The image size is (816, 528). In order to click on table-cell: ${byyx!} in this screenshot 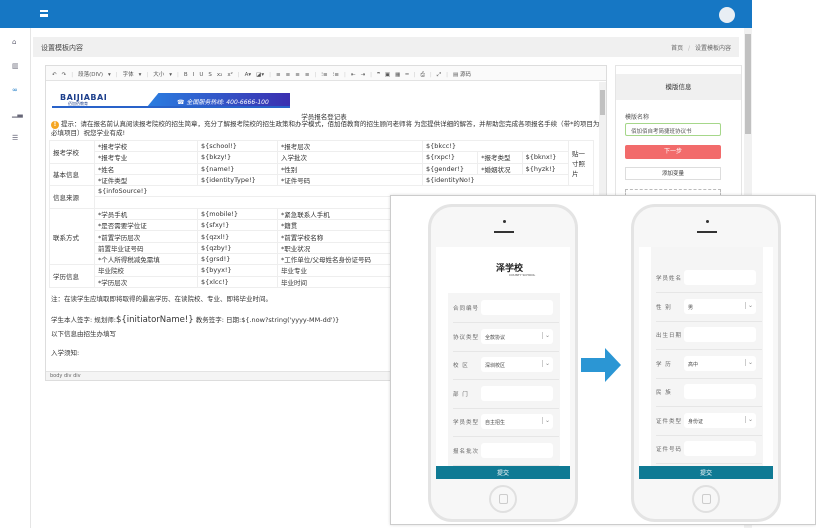, I will do `click(237, 270)`.